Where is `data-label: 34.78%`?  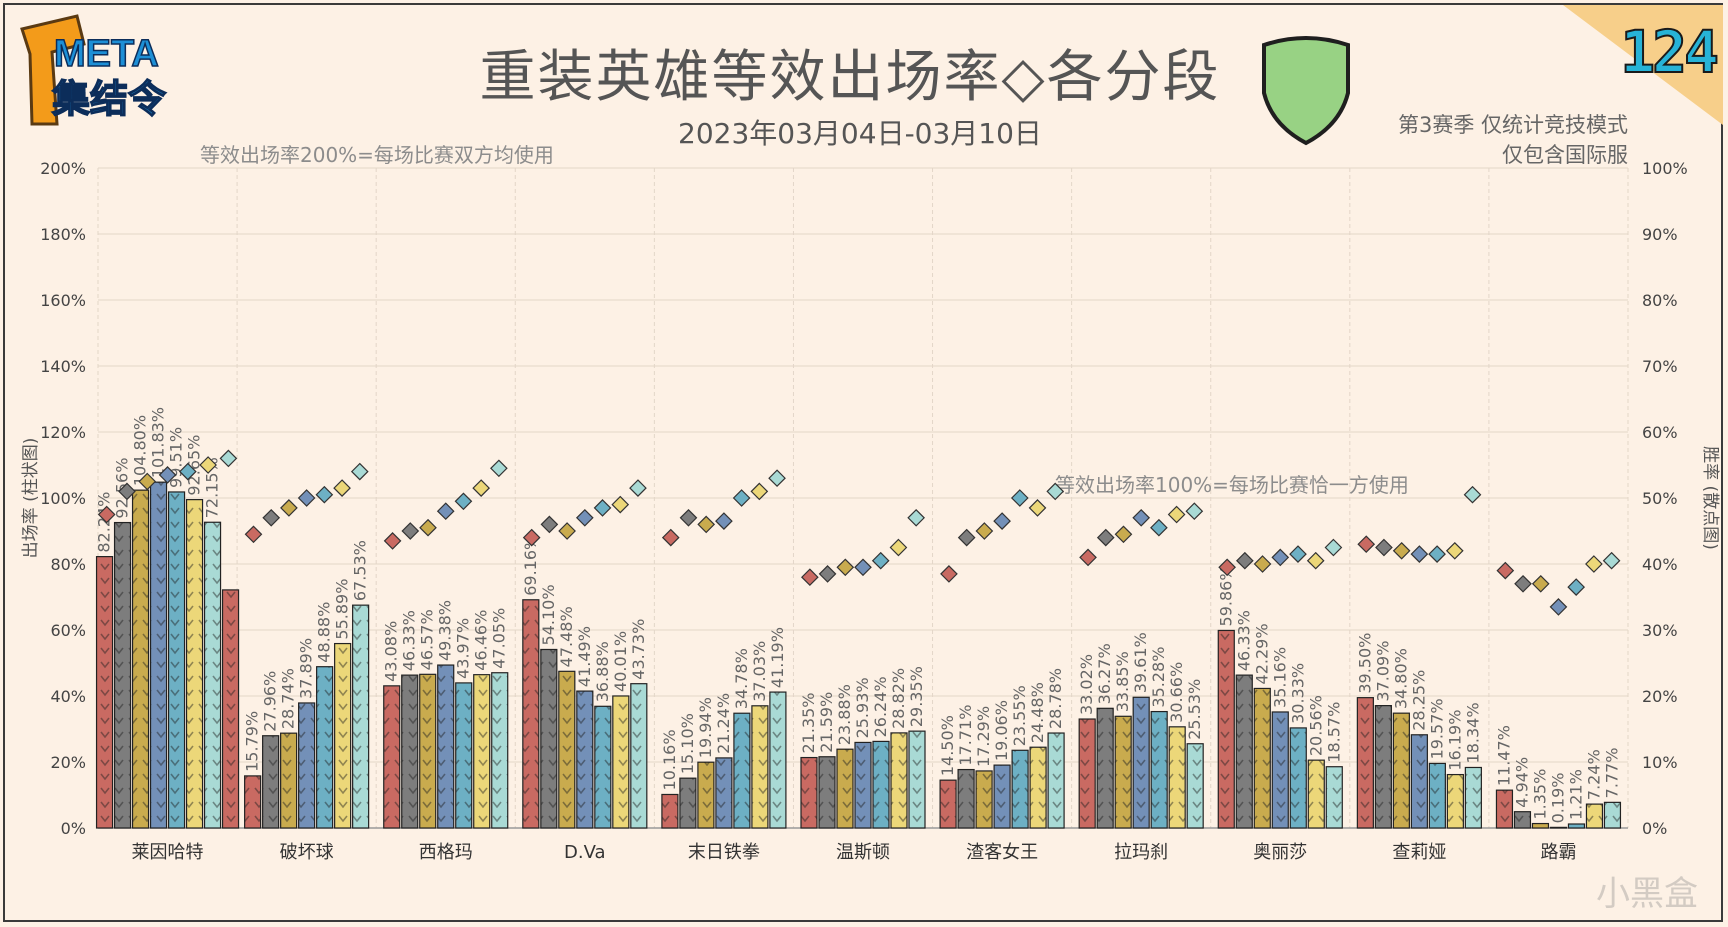 data-label: 34.78% is located at coordinates (741, 678).